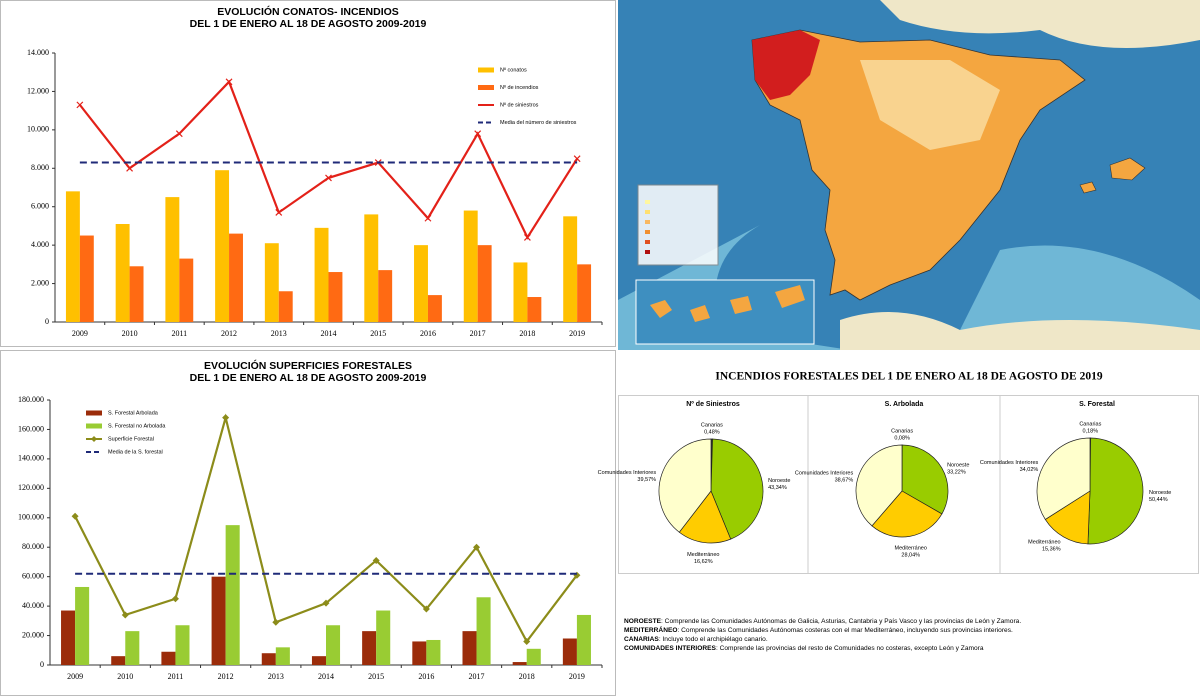 The height and width of the screenshot is (696, 1200). Describe the element at coordinates (31, 517) in the screenshot. I see `y-tick-label: 100.000` at that location.